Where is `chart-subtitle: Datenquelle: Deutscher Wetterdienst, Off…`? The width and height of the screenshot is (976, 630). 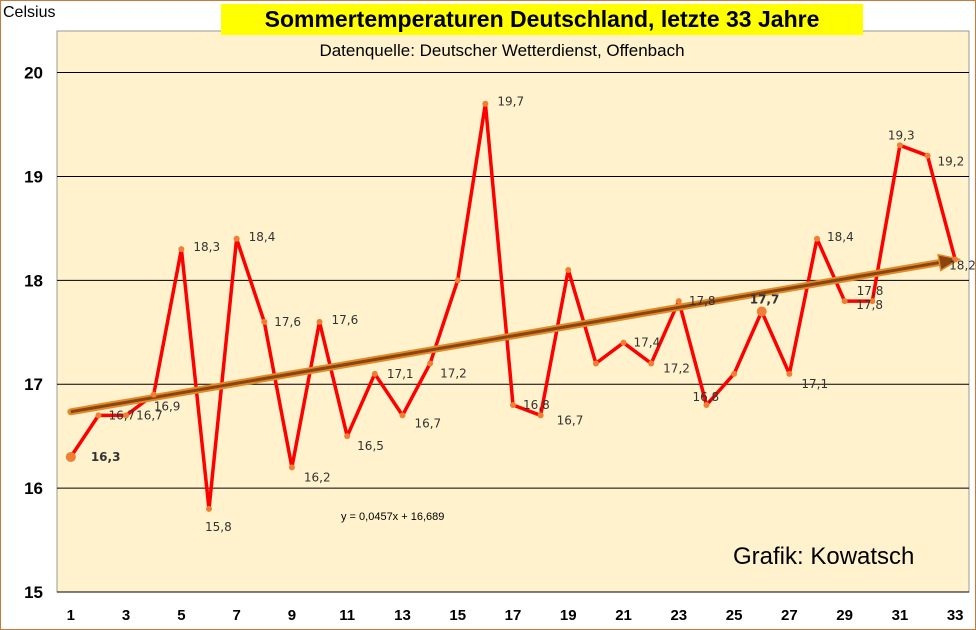 chart-subtitle: Datenquelle: Deutscher Wetterdienst, Off… is located at coordinates (502, 50).